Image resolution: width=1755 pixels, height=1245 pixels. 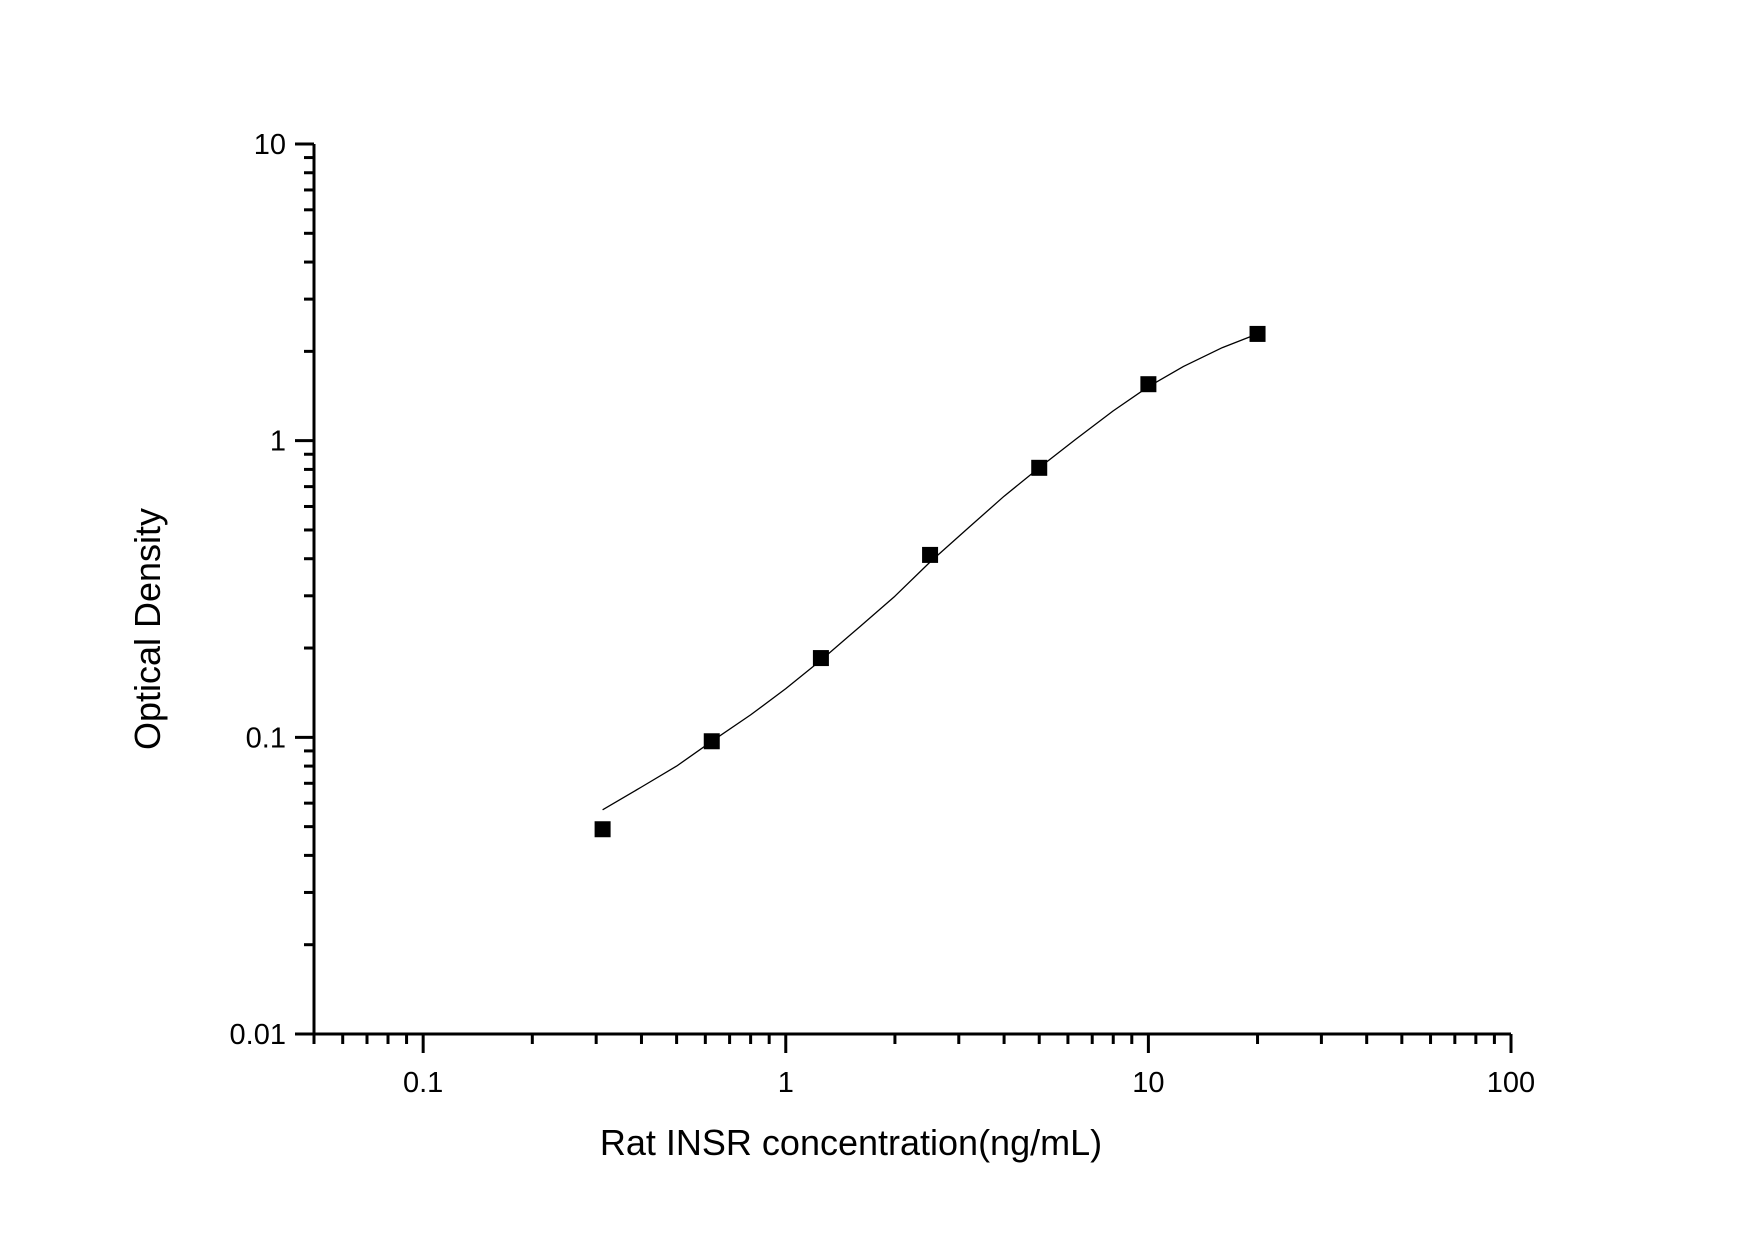 I want to click on y-tick-label: 0.1, so click(x=266, y=738).